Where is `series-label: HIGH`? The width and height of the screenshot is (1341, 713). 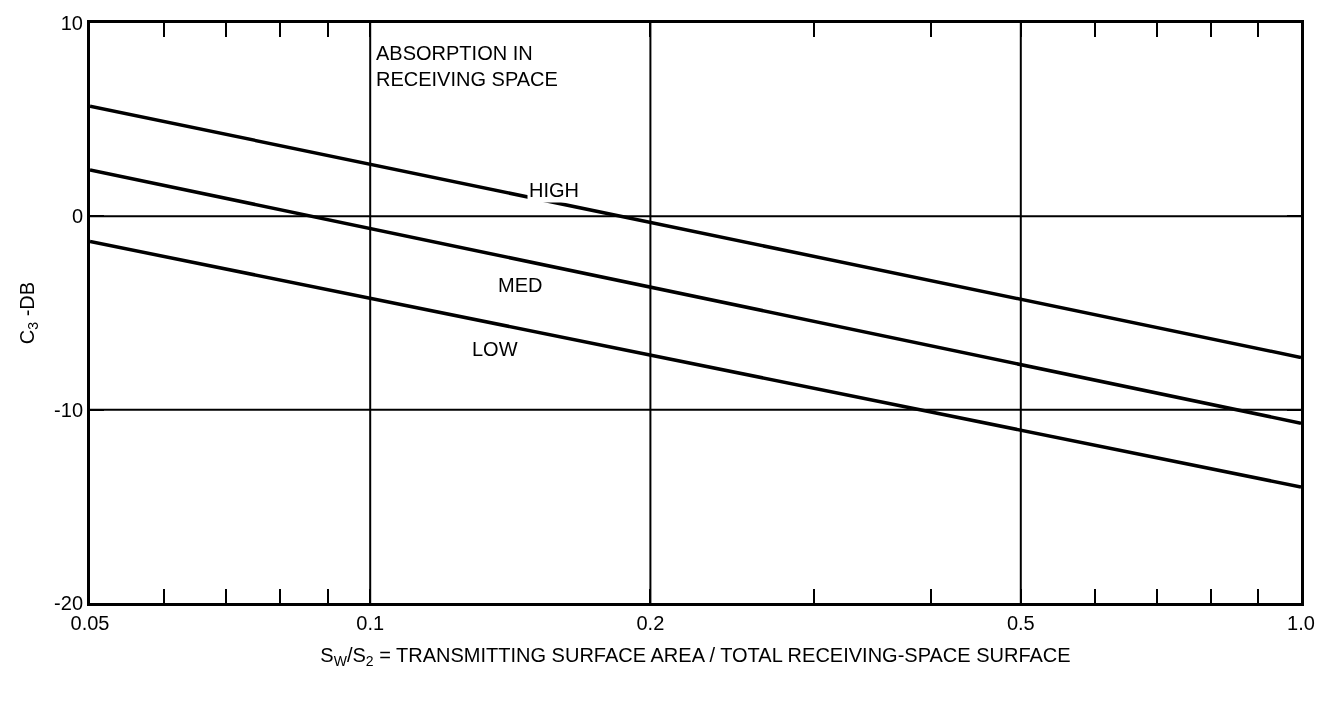
series-label: HIGH is located at coordinates (554, 190).